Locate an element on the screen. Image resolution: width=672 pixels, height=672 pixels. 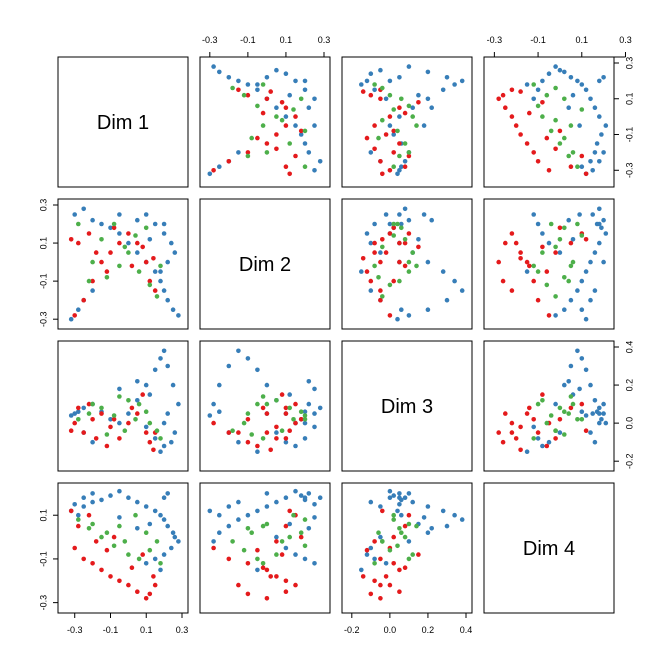
top-axis-dim-4: -0.3 -0.1 0.1 0.3 is located at coordinates (559, 46).